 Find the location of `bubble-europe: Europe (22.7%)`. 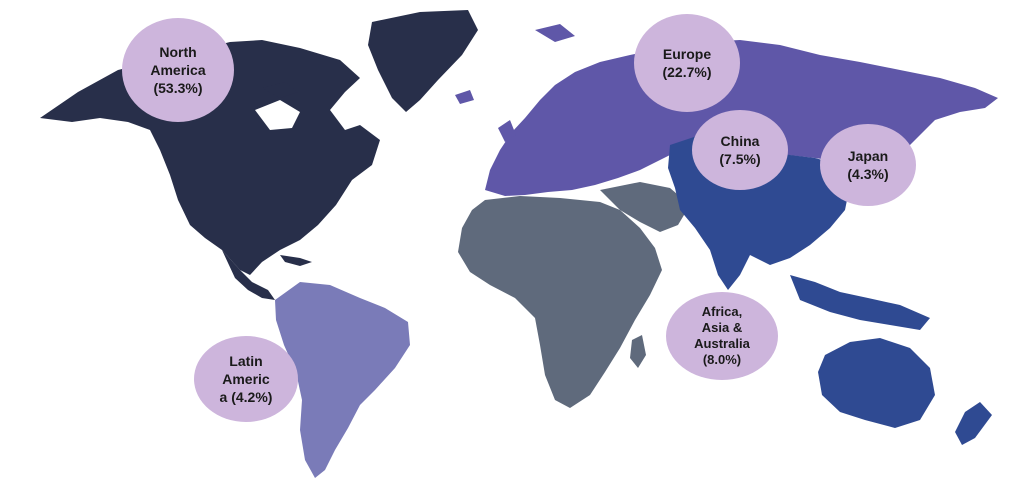

bubble-europe: Europe (22.7%) is located at coordinates (687, 63).